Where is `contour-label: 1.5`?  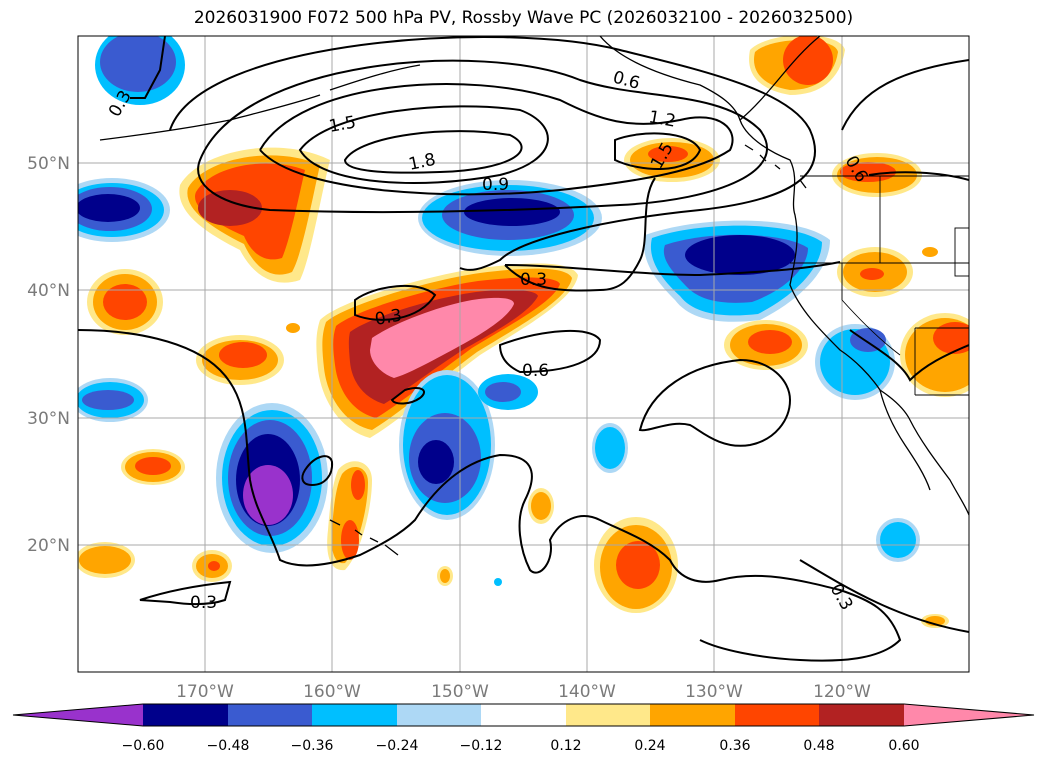
contour-label: 1.5 is located at coordinates (342, 125).